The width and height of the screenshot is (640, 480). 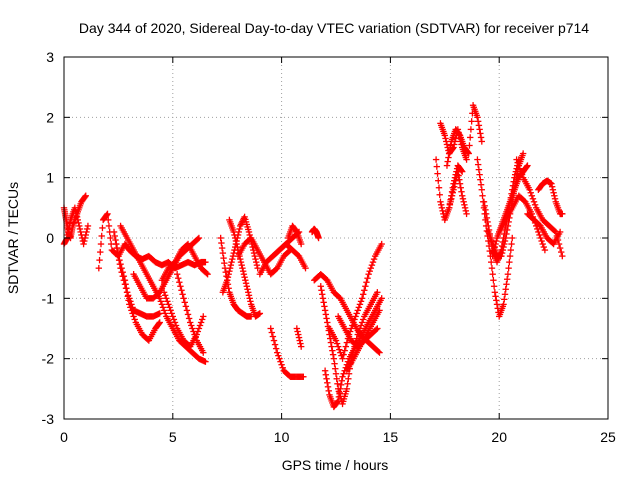 I want to click on x-axis-label: GPS time / hours, so click(x=335, y=465).